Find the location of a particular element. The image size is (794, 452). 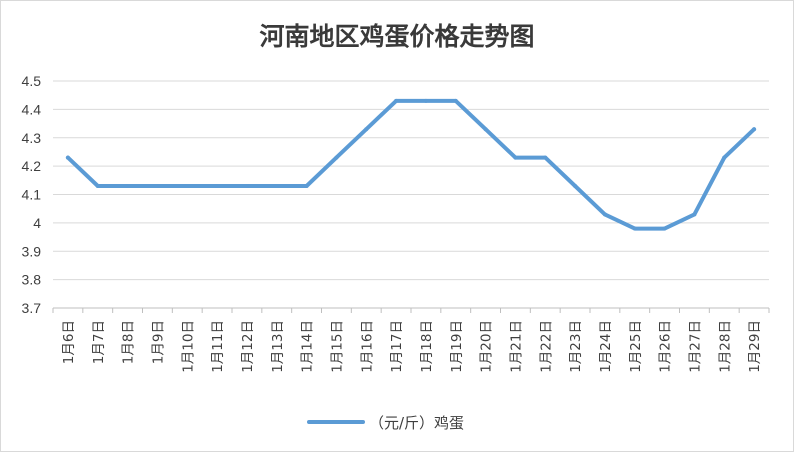

x-tick-label: 1月13日 is located at coordinates (278, 346).